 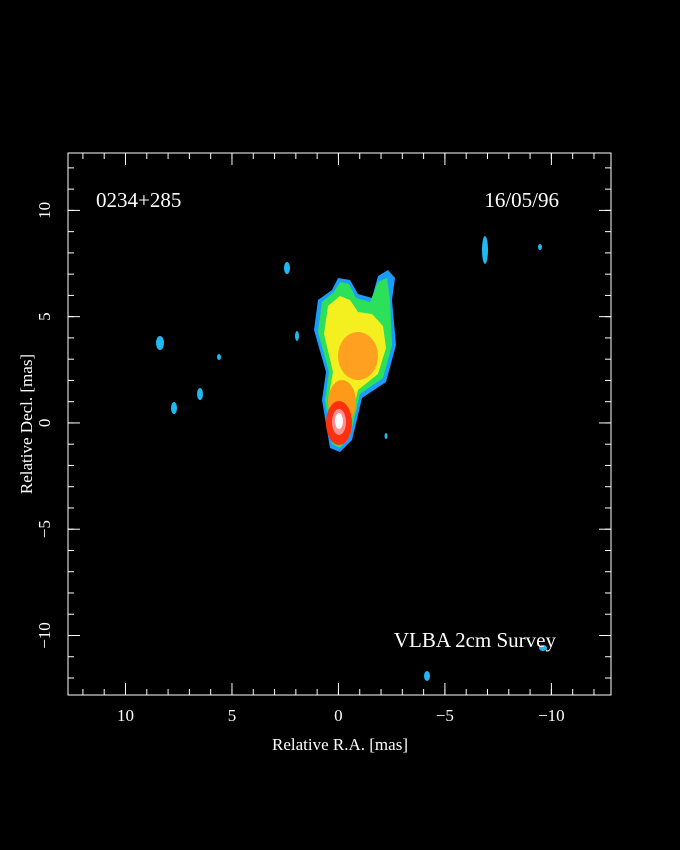 What do you see at coordinates (138, 200) in the screenshot?
I see `source-name: 0234+285` at bounding box center [138, 200].